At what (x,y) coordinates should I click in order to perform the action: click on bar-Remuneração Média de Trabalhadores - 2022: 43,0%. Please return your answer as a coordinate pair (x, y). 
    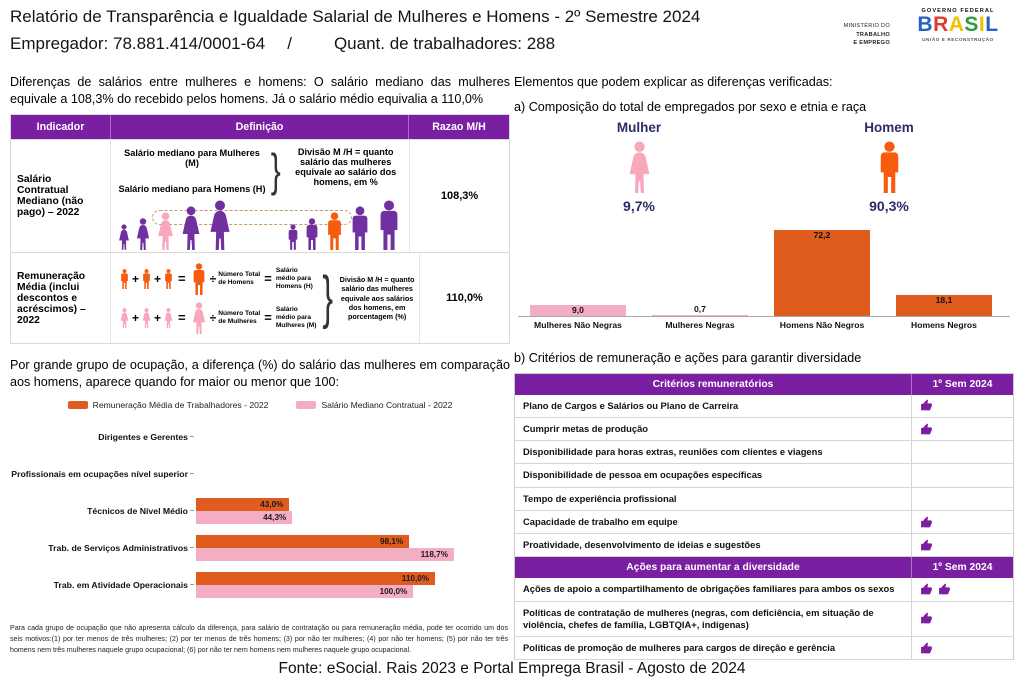
    Looking at the image, I should click on (243, 504).